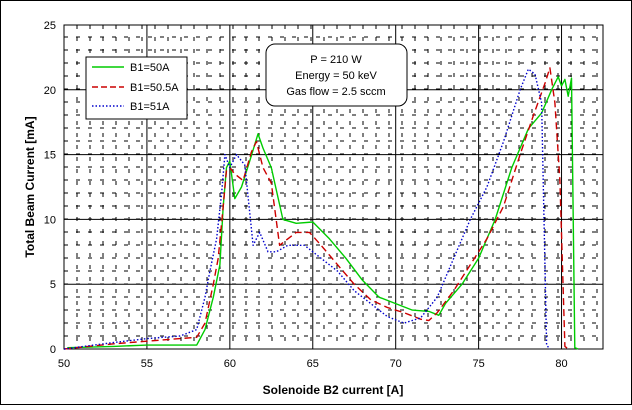  What do you see at coordinates (336, 60) in the screenshot?
I see `annotation-power: P = 210 W` at bounding box center [336, 60].